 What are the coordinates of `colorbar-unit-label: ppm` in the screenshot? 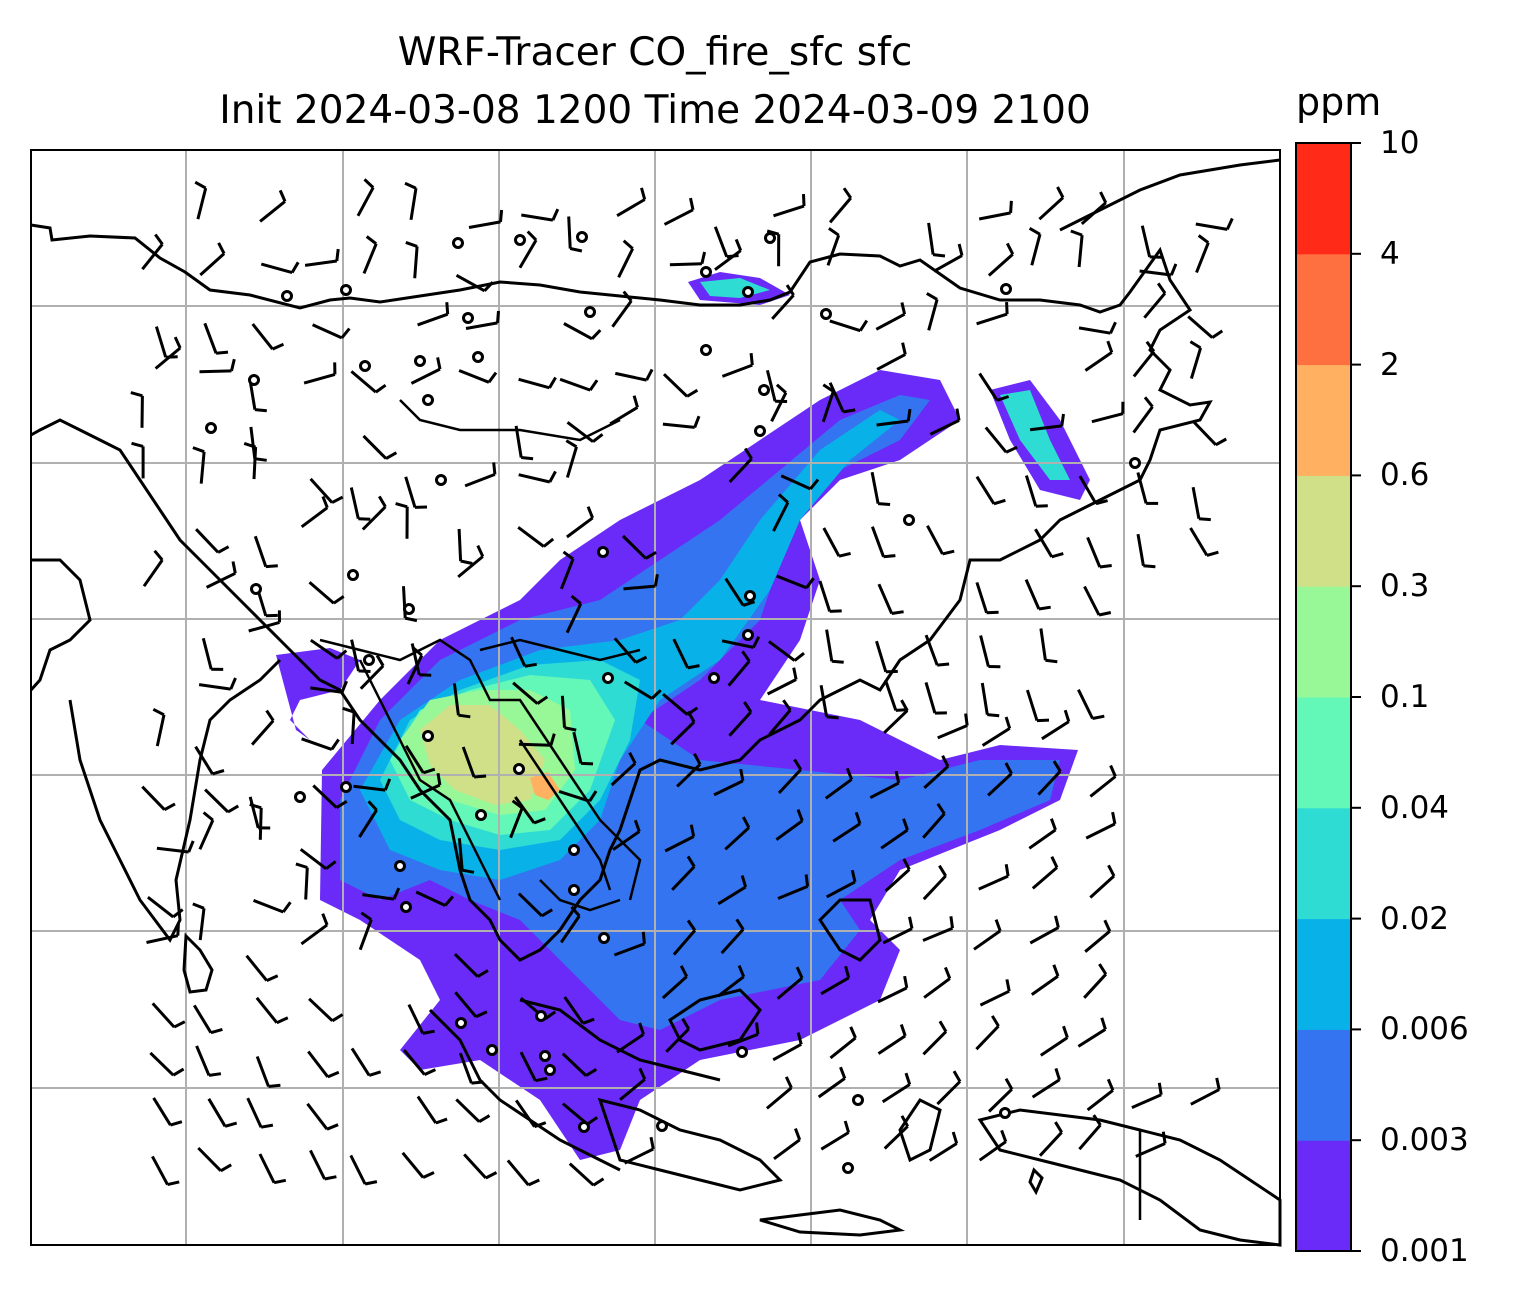 It's located at (1339, 102).